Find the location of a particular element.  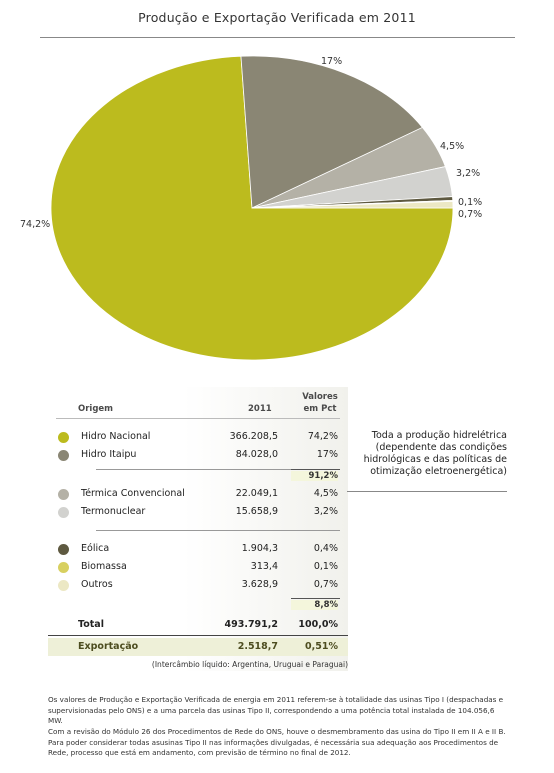

row-name: Eólica is located at coordinates (95, 548).